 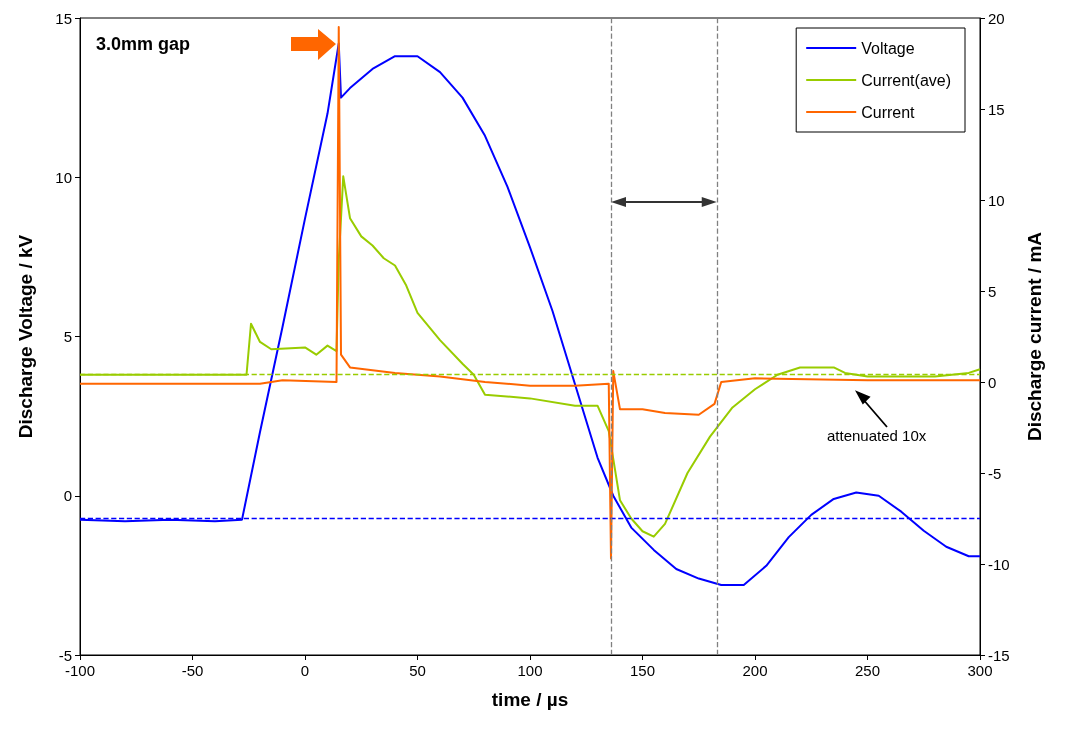 I want to click on y2-axis-title: Discharge current / mA, so click(x=1034, y=336).